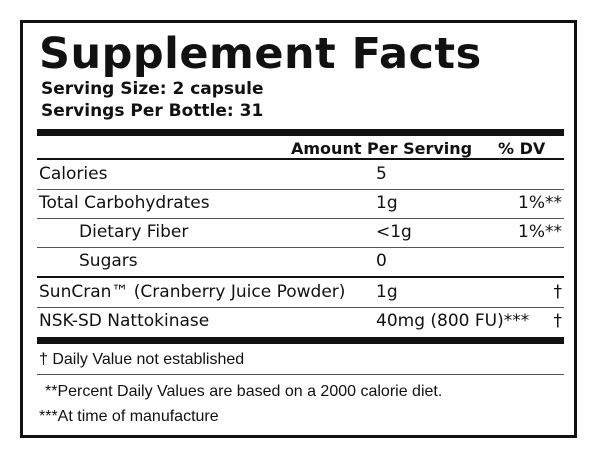  What do you see at coordinates (453, 321) in the screenshot?
I see `row-amount: 40mg (800 FU)***` at bounding box center [453, 321].